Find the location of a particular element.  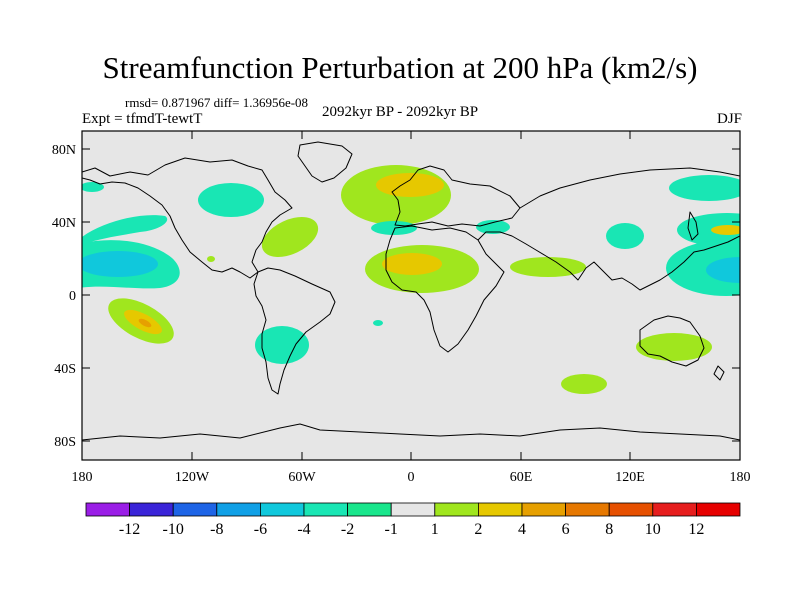

coast-australia is located at coordinates (672, 341).